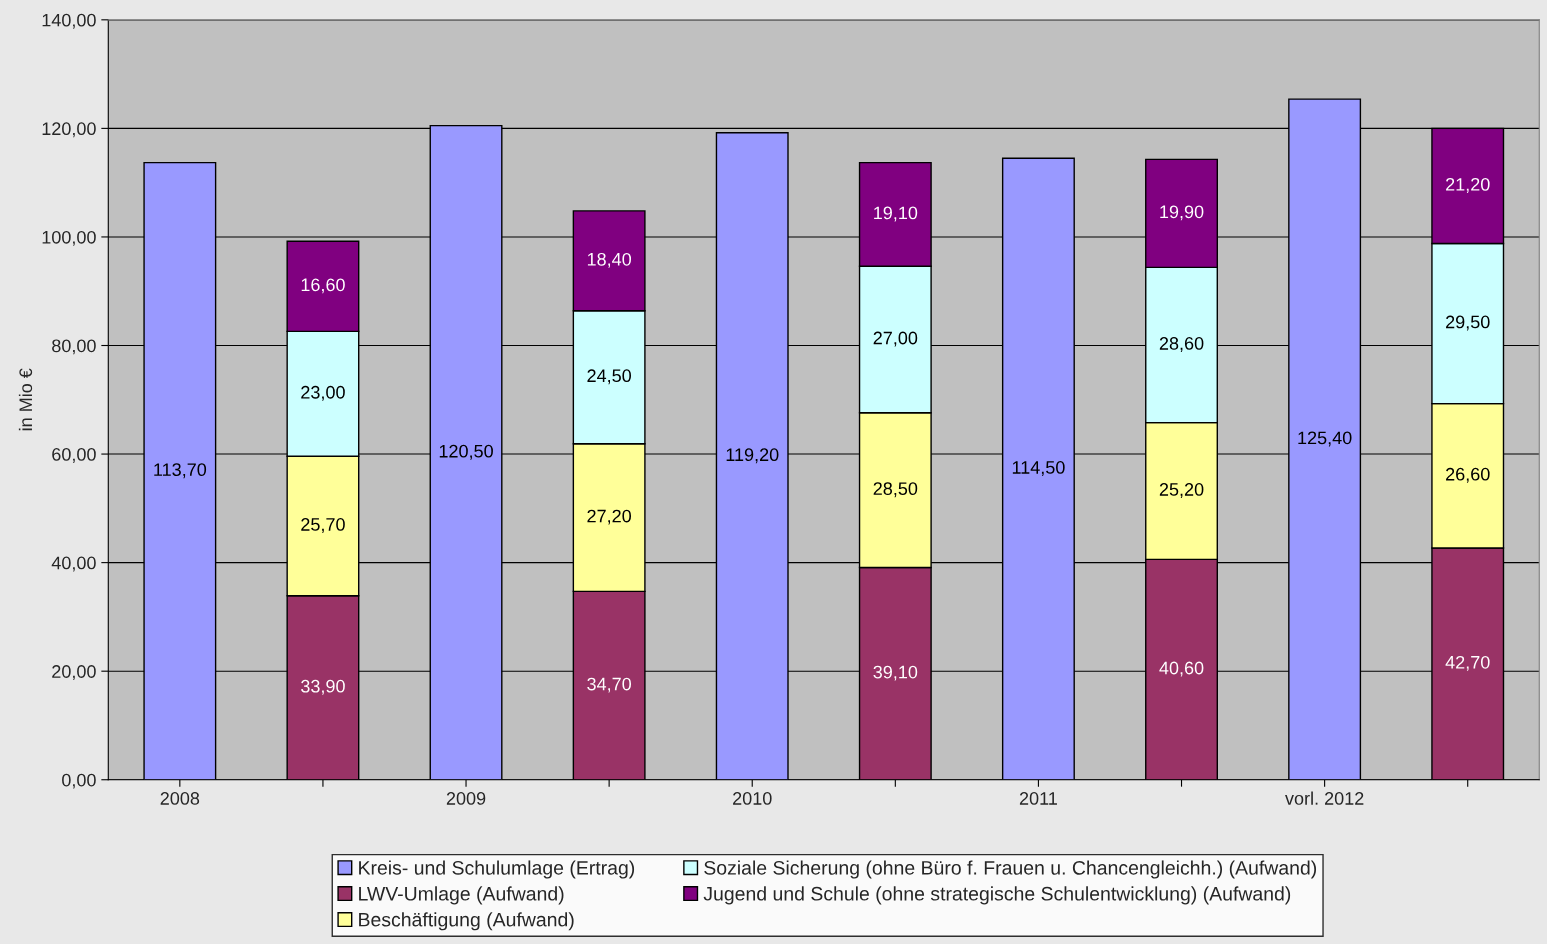 The width and height of the screenshot is (1547, 944). I want to click on data-label: 25,70, so click(323, 525).